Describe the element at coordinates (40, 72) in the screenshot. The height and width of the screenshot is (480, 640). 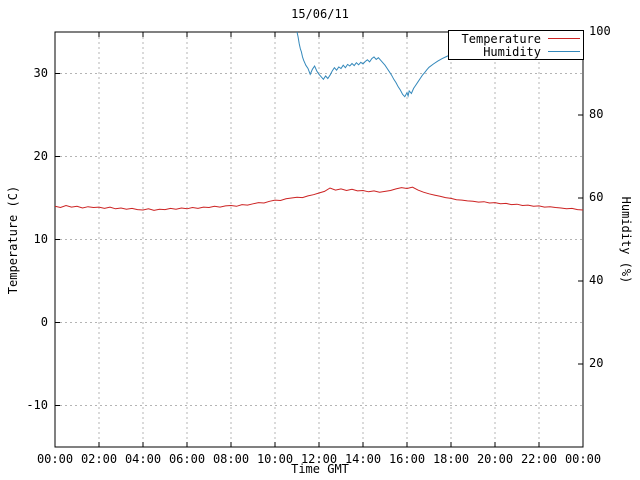
I see `y-left-tick-label: 30` at that location.